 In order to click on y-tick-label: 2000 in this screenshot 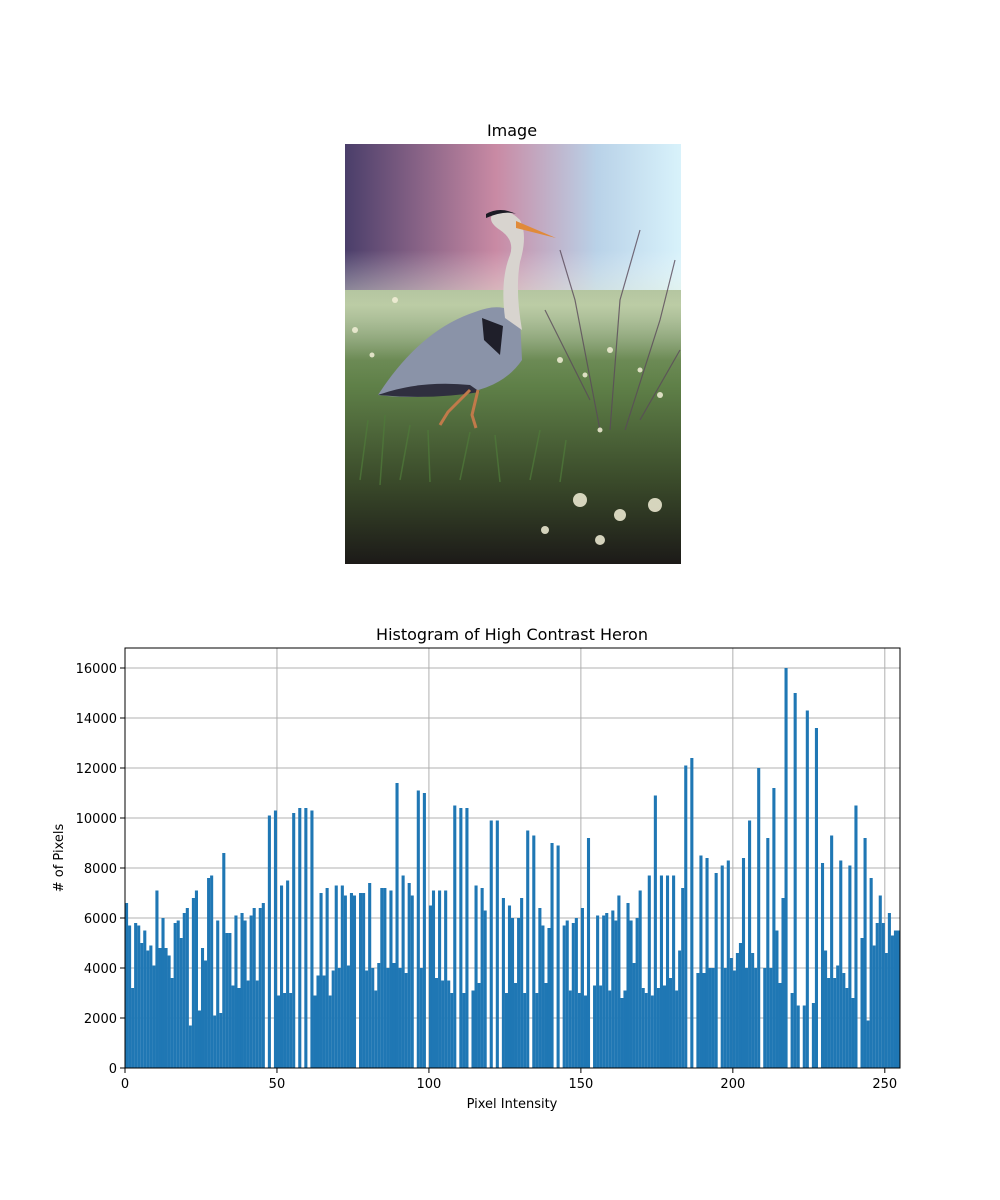, I will do `click(100, 1019)`.